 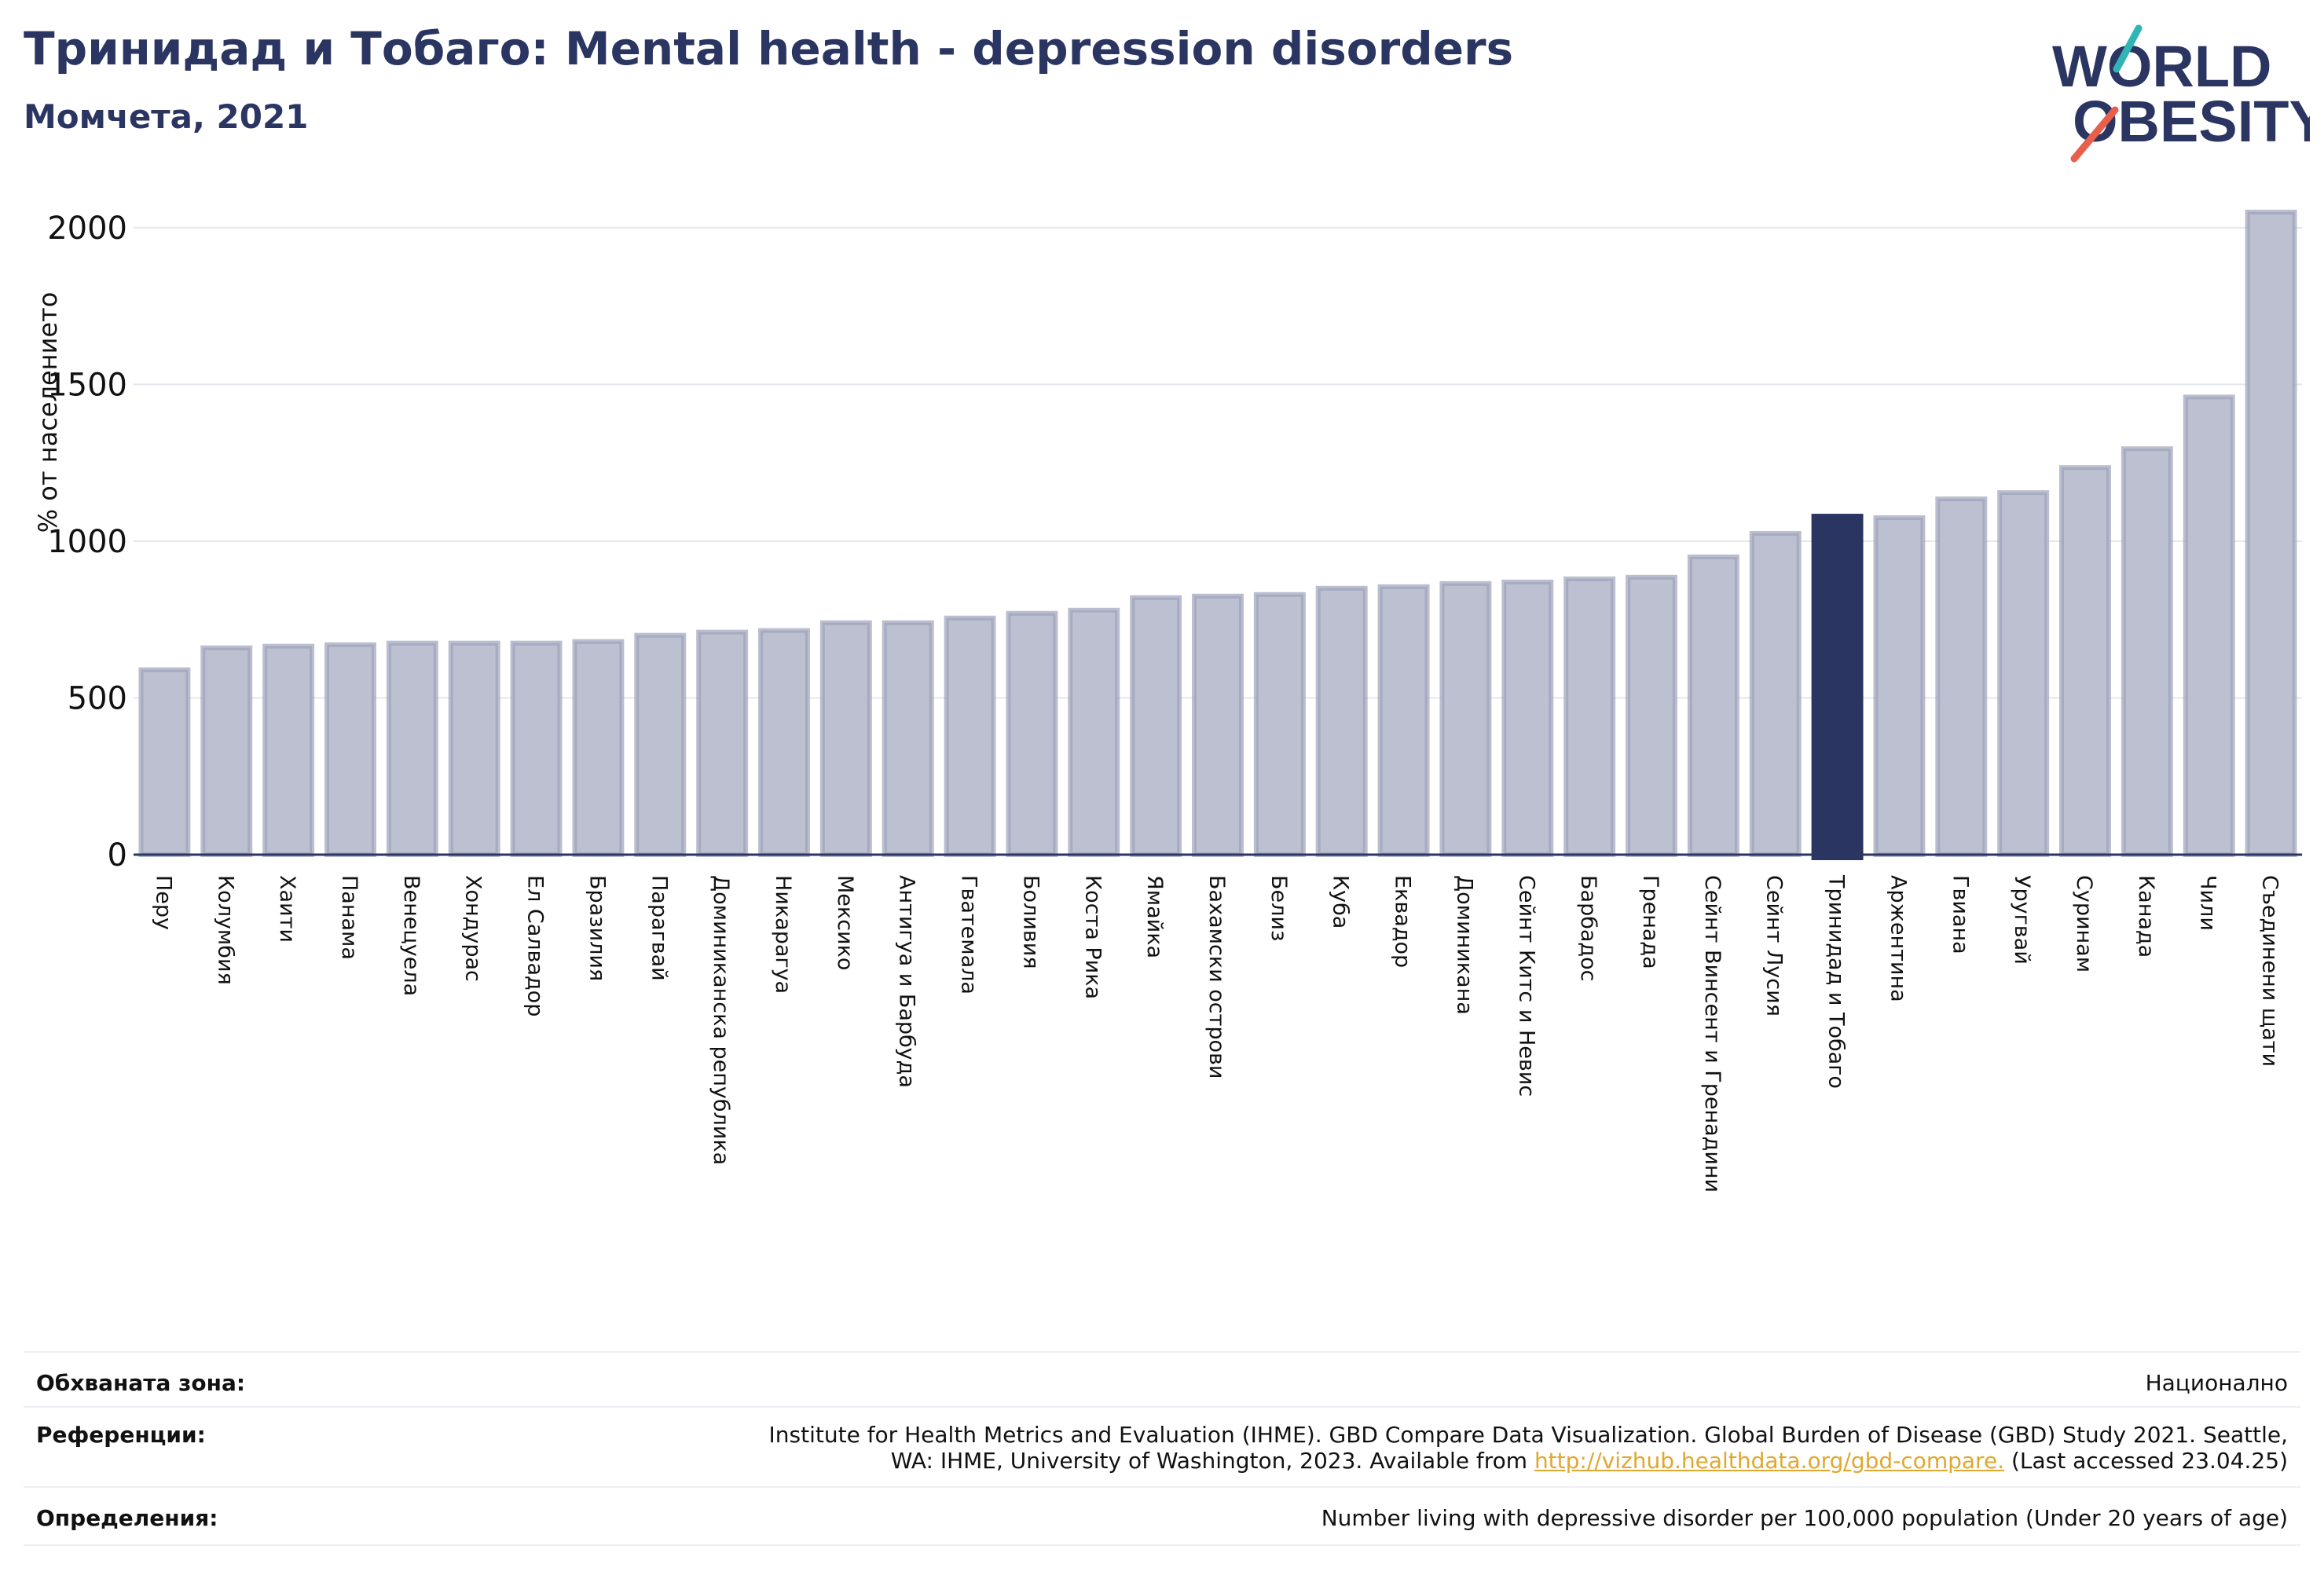 I want to click on svg-text: WORLD, so click(x=2162, y=66).